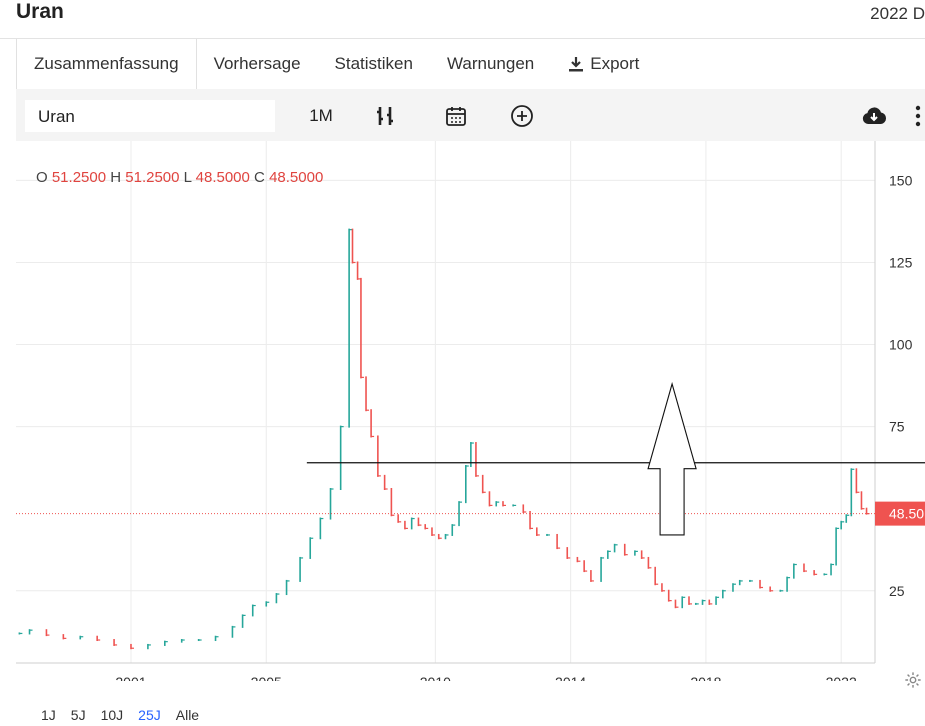  What do you see at coordinates (672, 458) in the screenshot?
I see `up-arrow-annotation` at bounding box center [672, 458].